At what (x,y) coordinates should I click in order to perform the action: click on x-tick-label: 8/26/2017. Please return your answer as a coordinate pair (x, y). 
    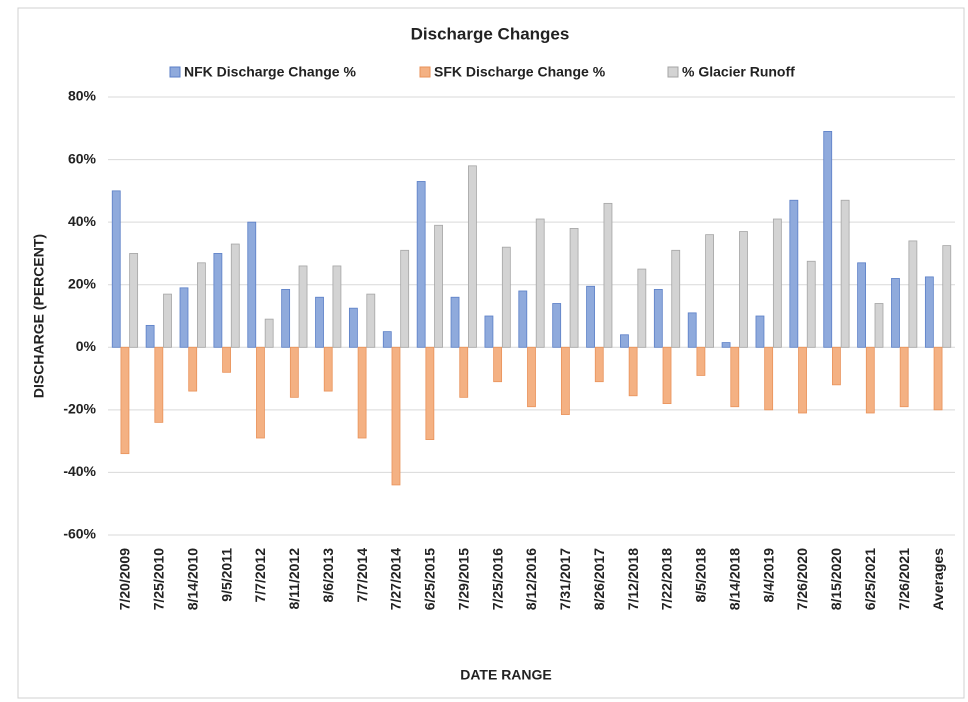
    Looking at the image, I should click on (599, 579).